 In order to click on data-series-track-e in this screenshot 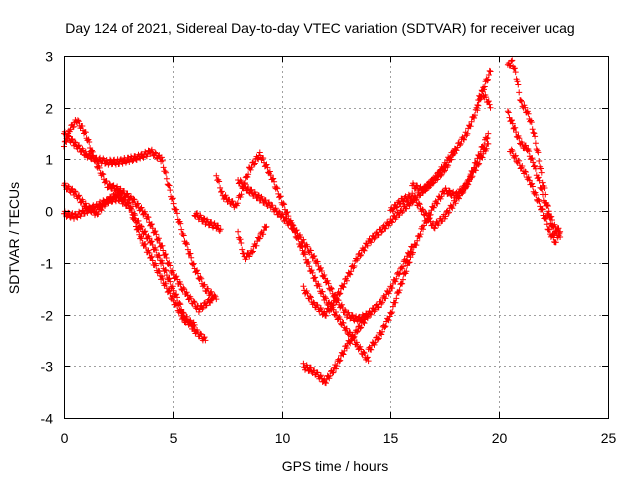, I will do `click(207, 222)`.